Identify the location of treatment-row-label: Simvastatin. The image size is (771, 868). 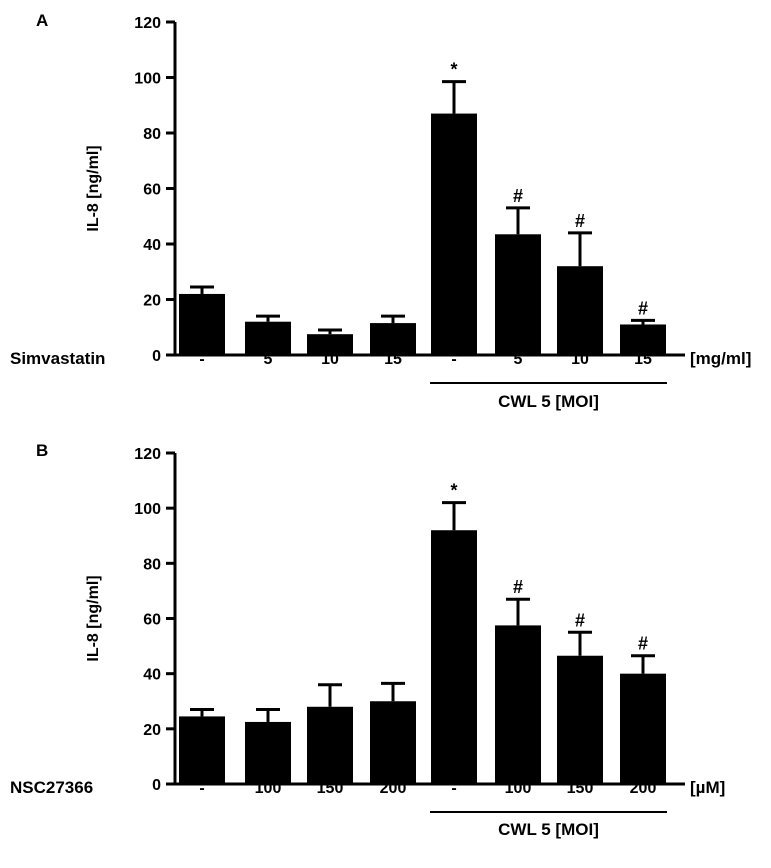
(57, 358).